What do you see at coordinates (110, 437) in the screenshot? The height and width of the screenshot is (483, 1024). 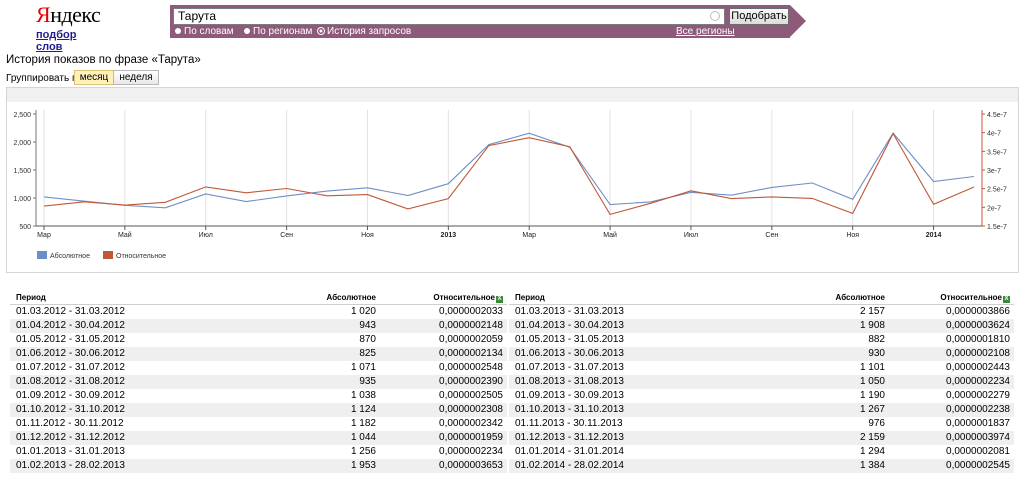 I see `cell-period: 01.12.2012 - 31.12.2012` at bounding box center [110, 437].